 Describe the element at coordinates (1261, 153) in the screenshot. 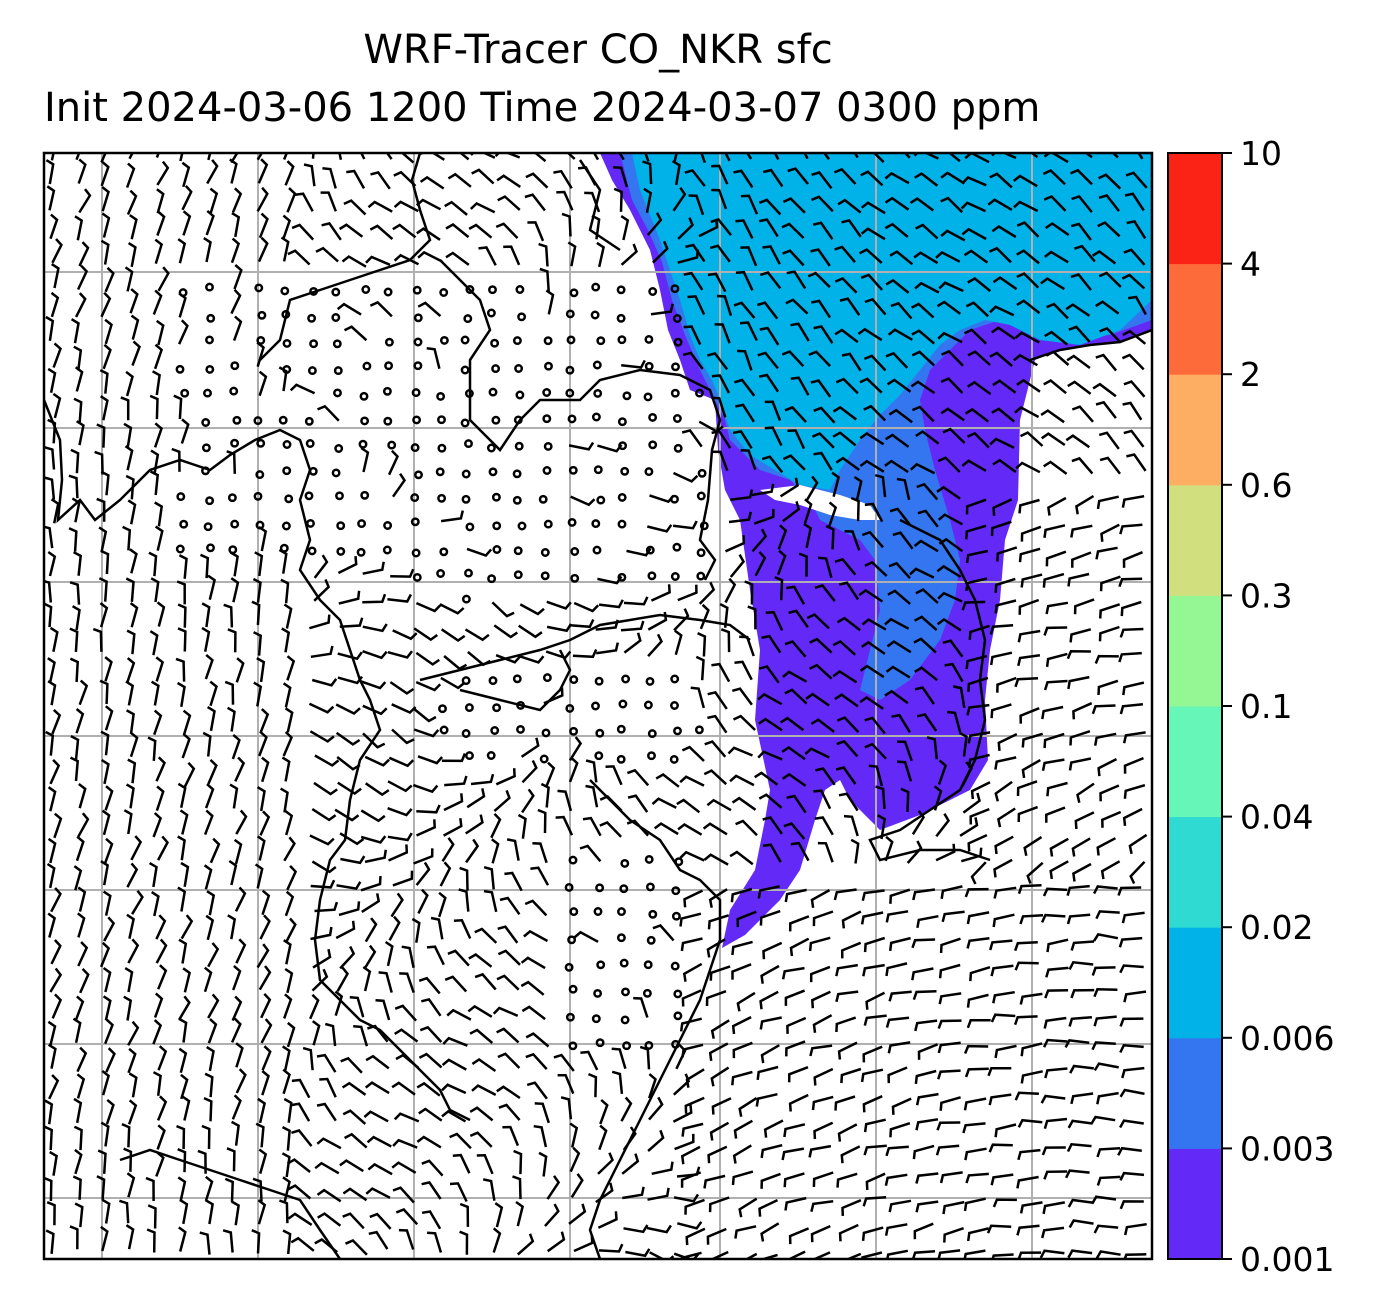

I see `colorbar-tick-label: 10` at that location.